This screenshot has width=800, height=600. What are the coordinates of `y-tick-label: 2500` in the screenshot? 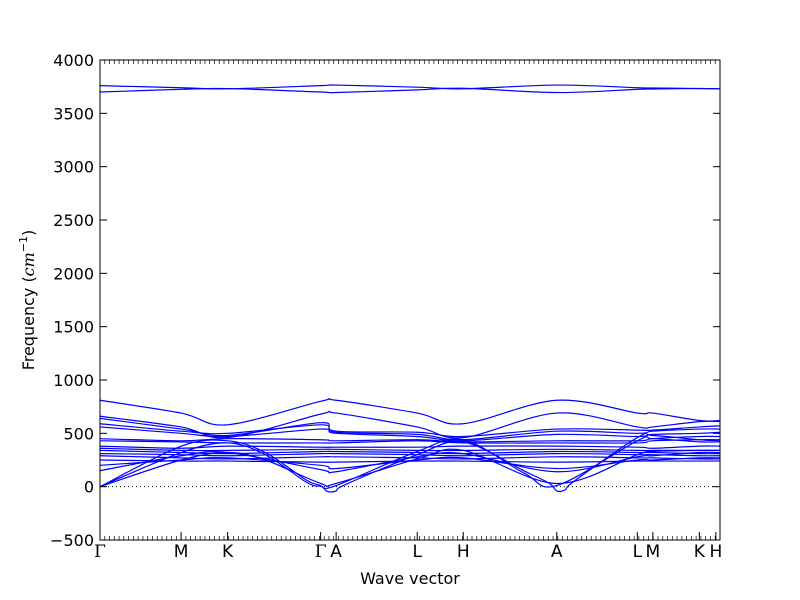 It's located at (73, 220).